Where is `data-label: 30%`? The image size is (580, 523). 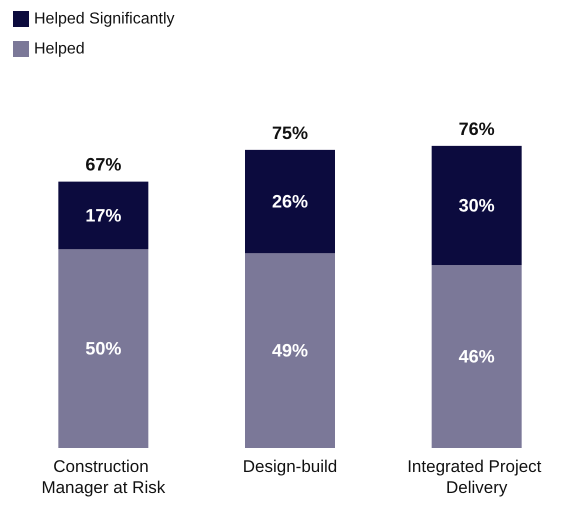
data-label: 30% is located at coordinates (476, 206).